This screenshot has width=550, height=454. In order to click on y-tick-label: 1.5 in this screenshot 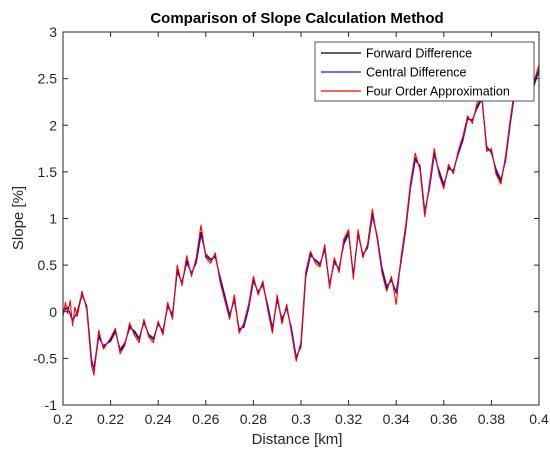, I will do `click(48, 172)`.